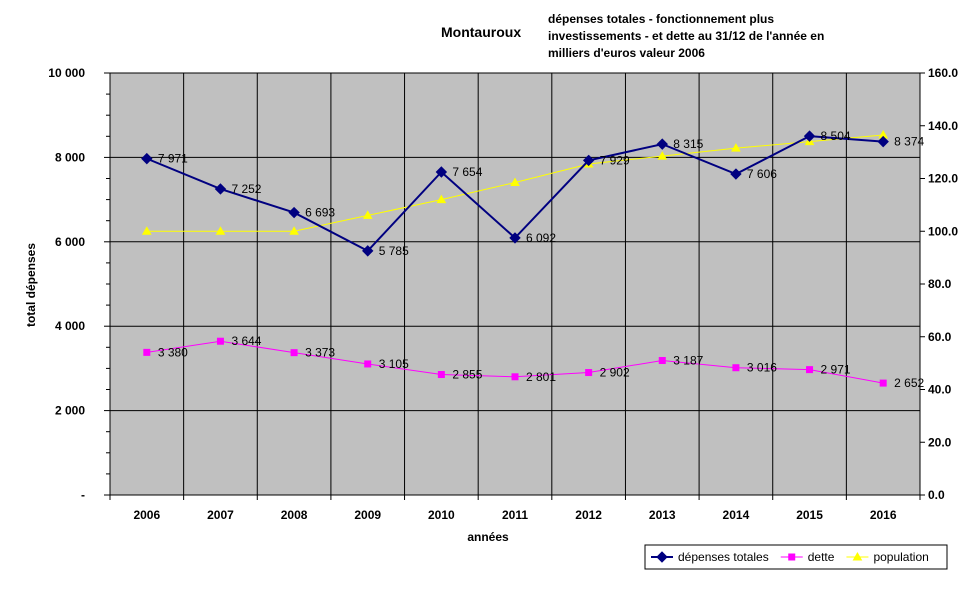 This screenshot has width=977, height=600. What do you see at coordinates (320, 353) in the screenshot?
I see `data-label-dette: 3 373` at bounding box center [320, 353].